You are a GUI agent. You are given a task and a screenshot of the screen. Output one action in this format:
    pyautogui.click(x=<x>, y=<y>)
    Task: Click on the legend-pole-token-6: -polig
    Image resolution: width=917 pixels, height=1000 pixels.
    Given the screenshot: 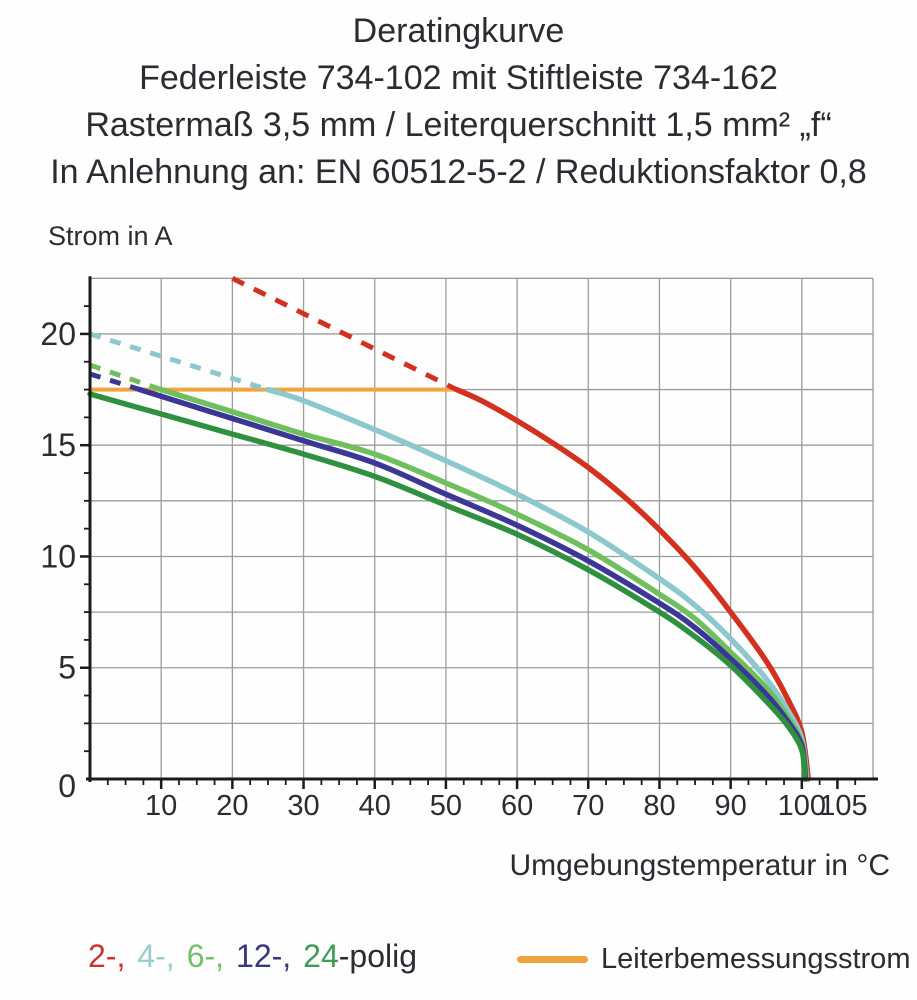 What is the action you would take?
    pyautogui.click(x=378, y=956)
    